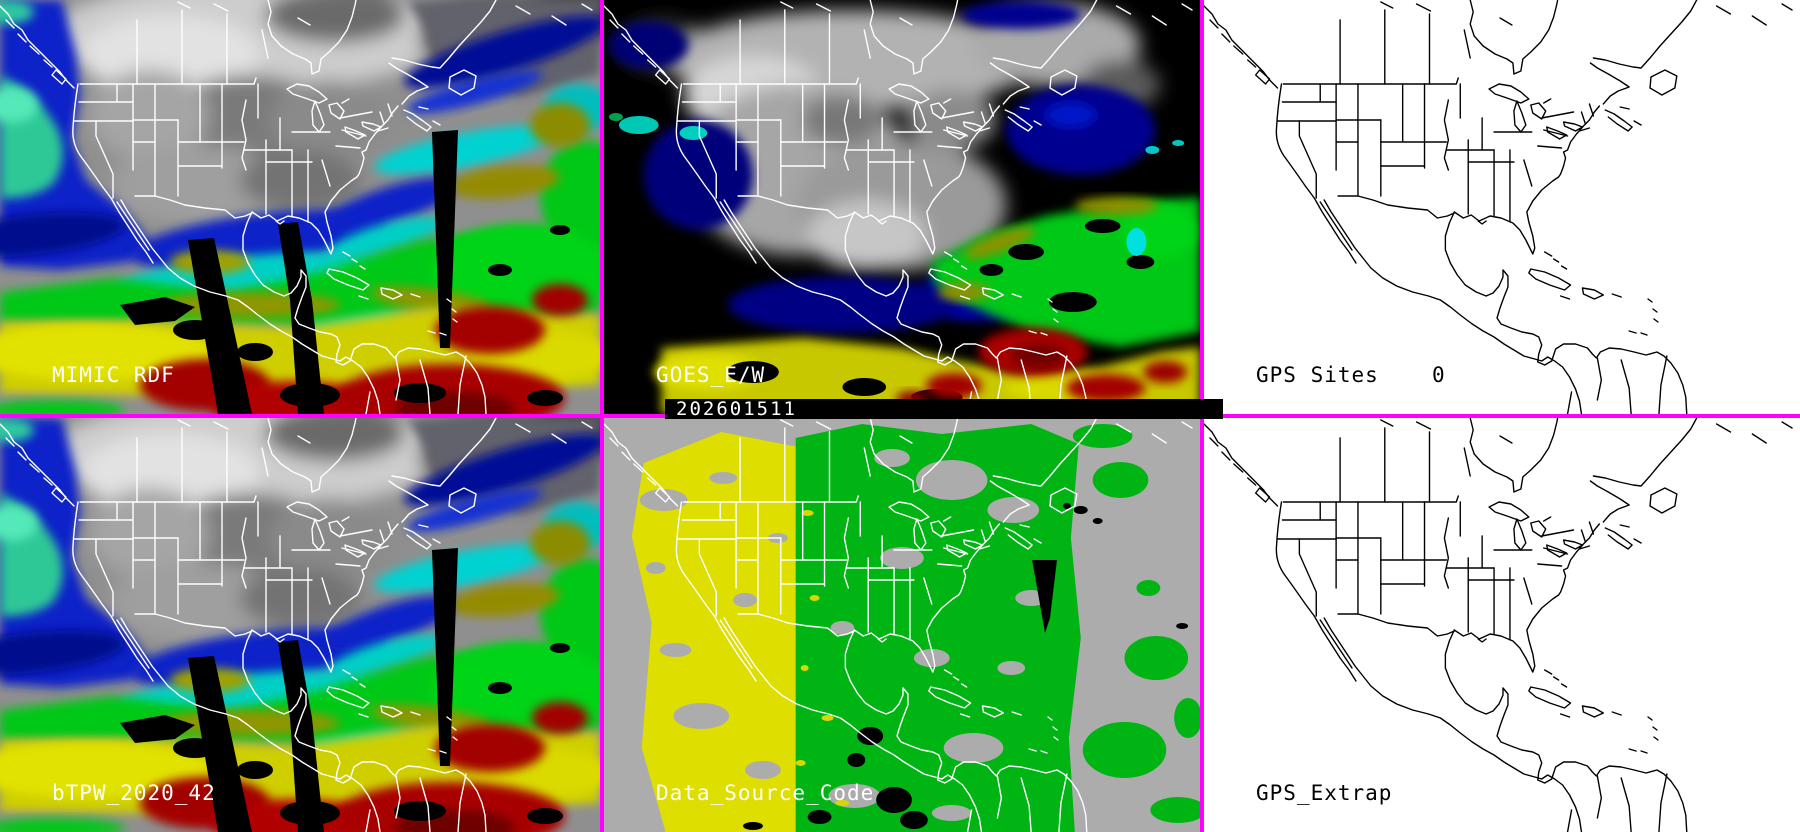  What do you see at coordinates (736, 409) in the screenshot?
I see `timestamp-text: 202601511` at bounding box center [736, 409].